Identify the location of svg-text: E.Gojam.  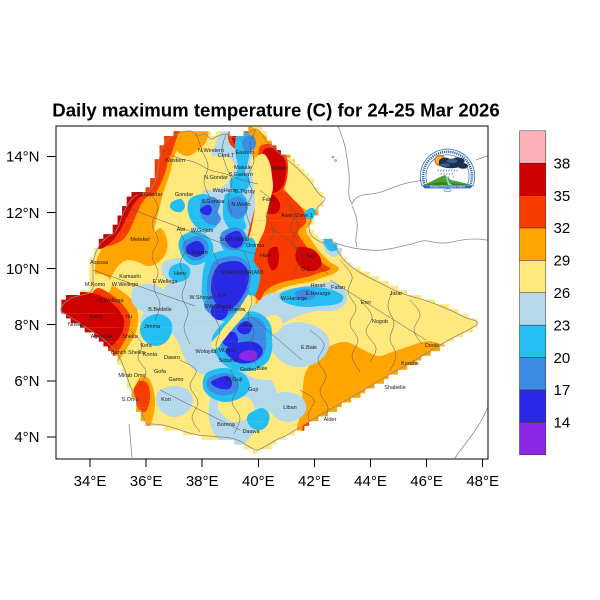
(197, 253).